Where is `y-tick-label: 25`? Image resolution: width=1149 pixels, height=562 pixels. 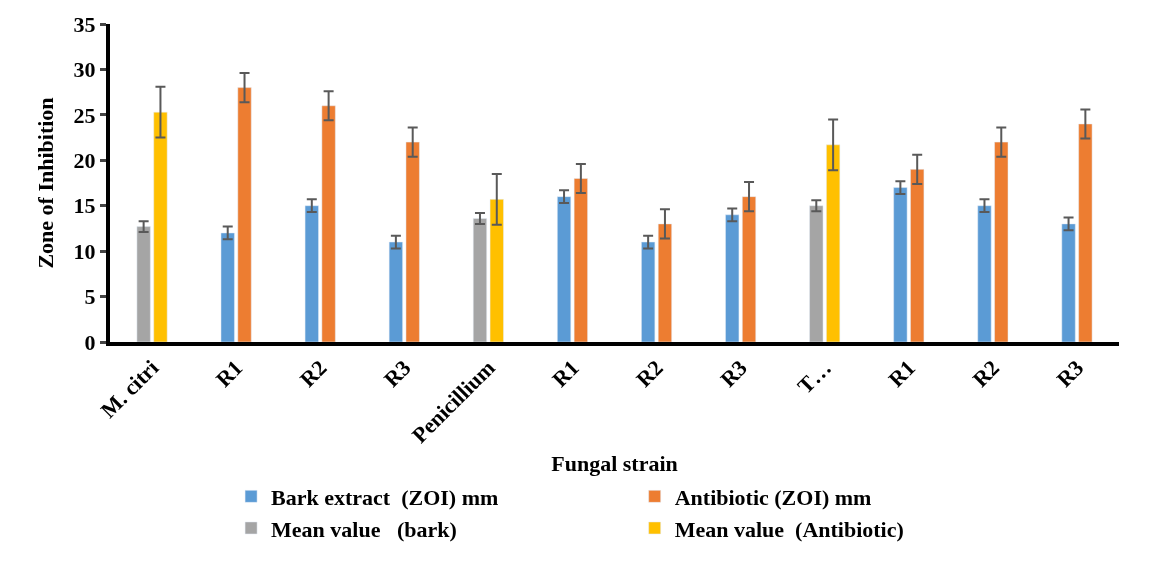
y-tick-label: 25 is located at coordinates (84, 115).